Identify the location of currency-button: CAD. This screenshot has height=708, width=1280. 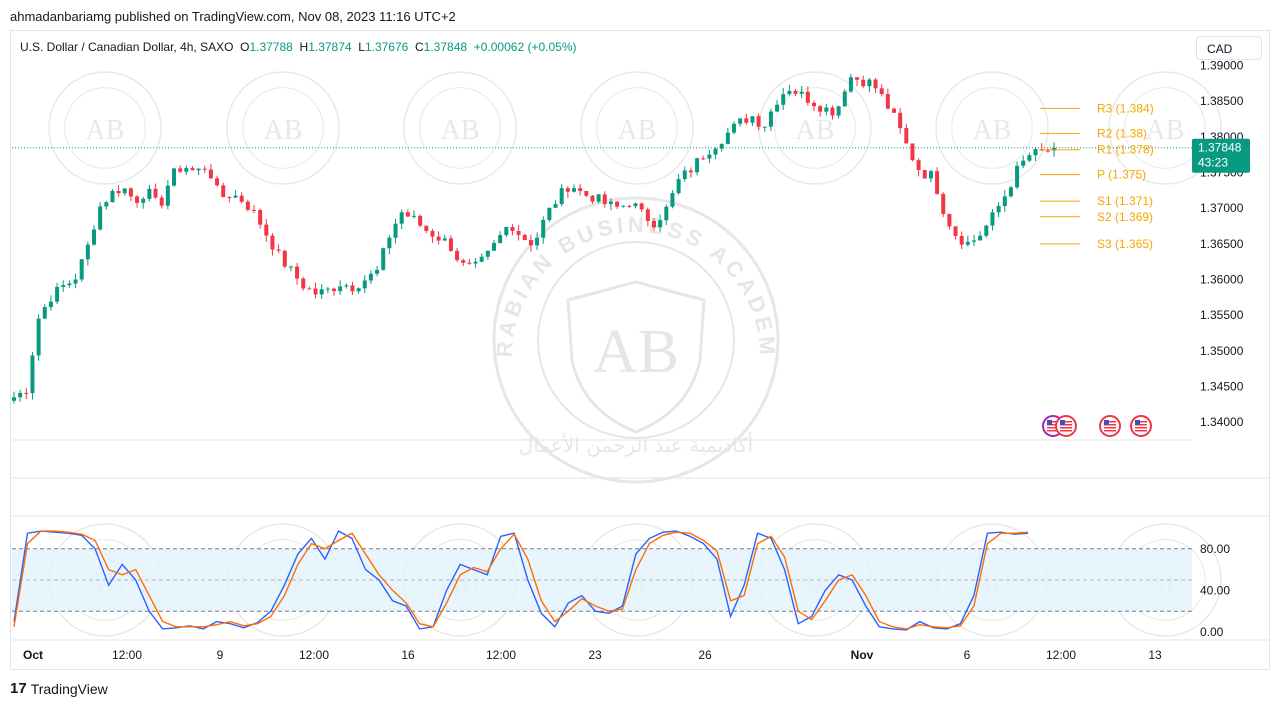
(1229, 48).